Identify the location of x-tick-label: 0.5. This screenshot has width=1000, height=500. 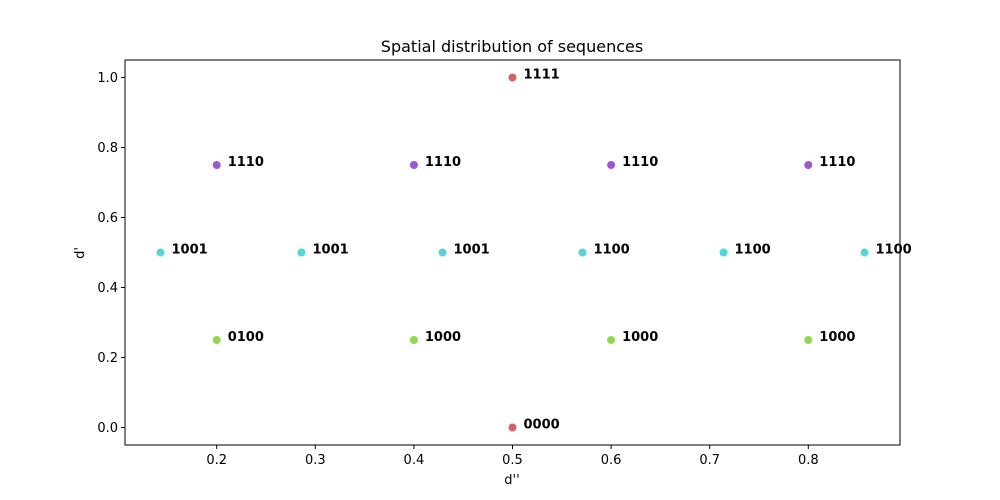
(512, 460).